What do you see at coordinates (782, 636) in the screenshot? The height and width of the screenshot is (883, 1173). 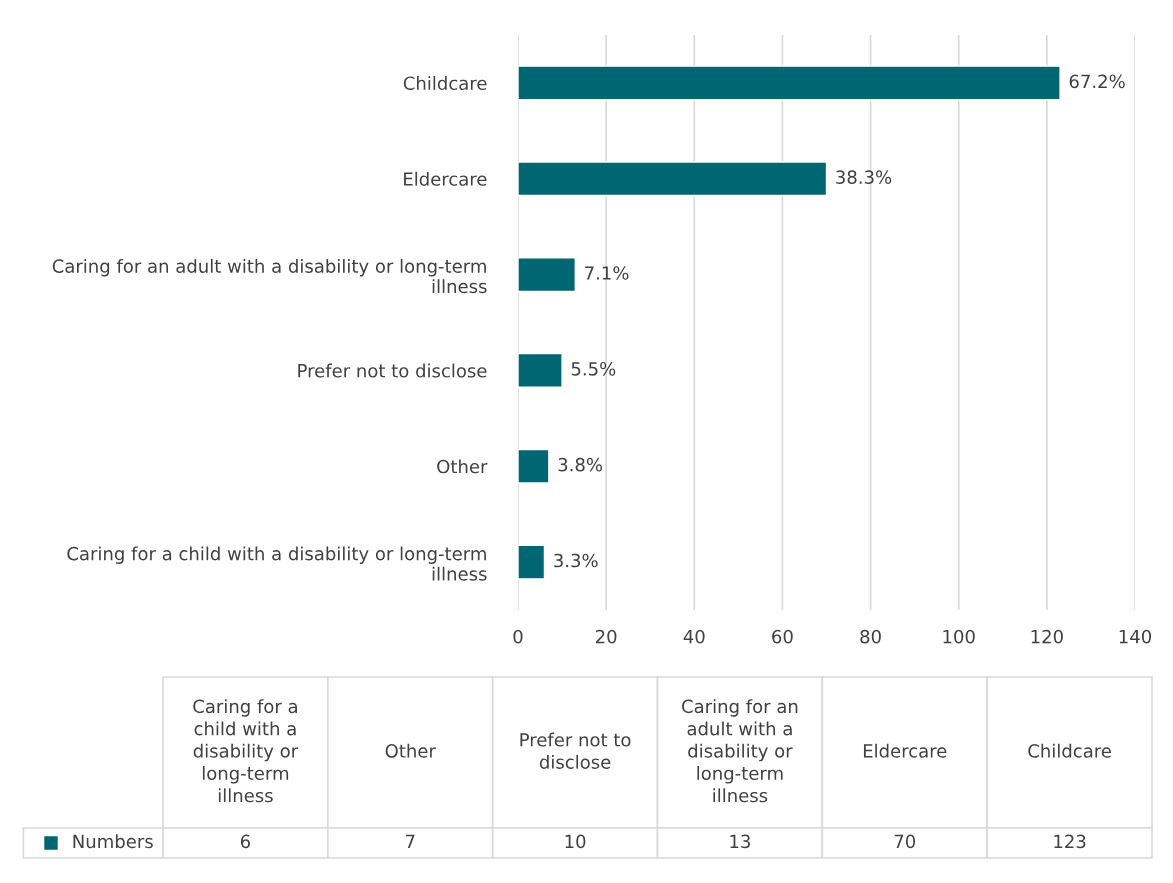 I see `x-tick-label: 60` at bounding box center [782, 636].